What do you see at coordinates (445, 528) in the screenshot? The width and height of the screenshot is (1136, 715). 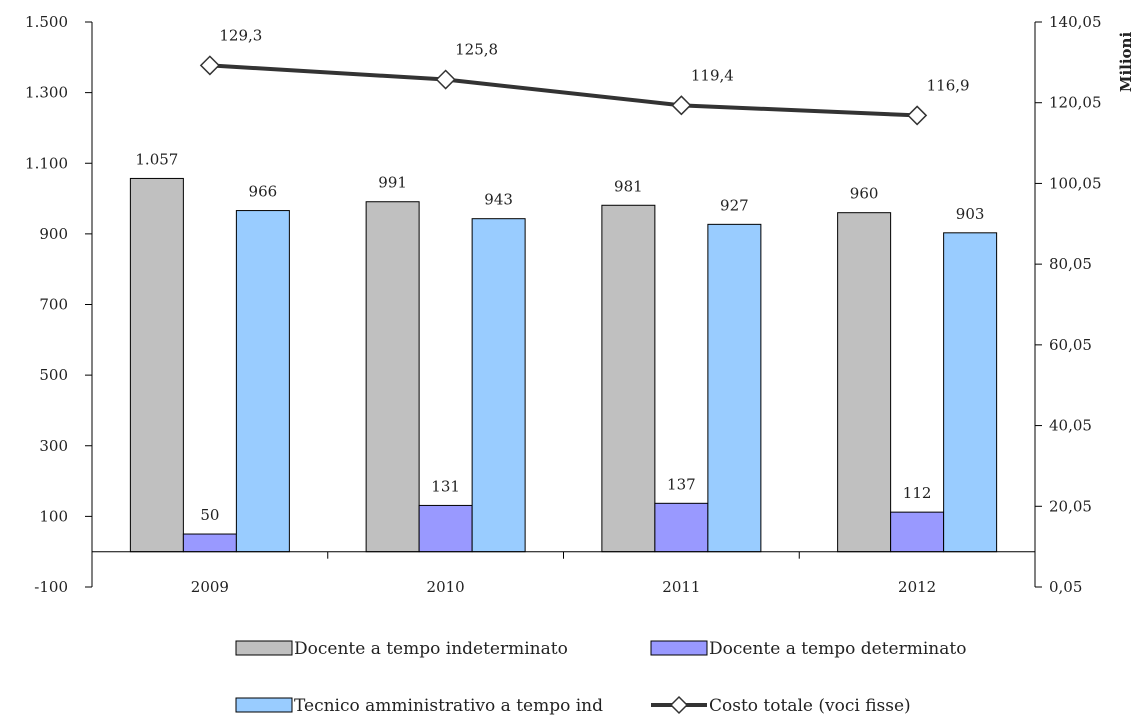 I see `bar-docente-a-tempo-determinato-2010` at bounding box center [445, 528].